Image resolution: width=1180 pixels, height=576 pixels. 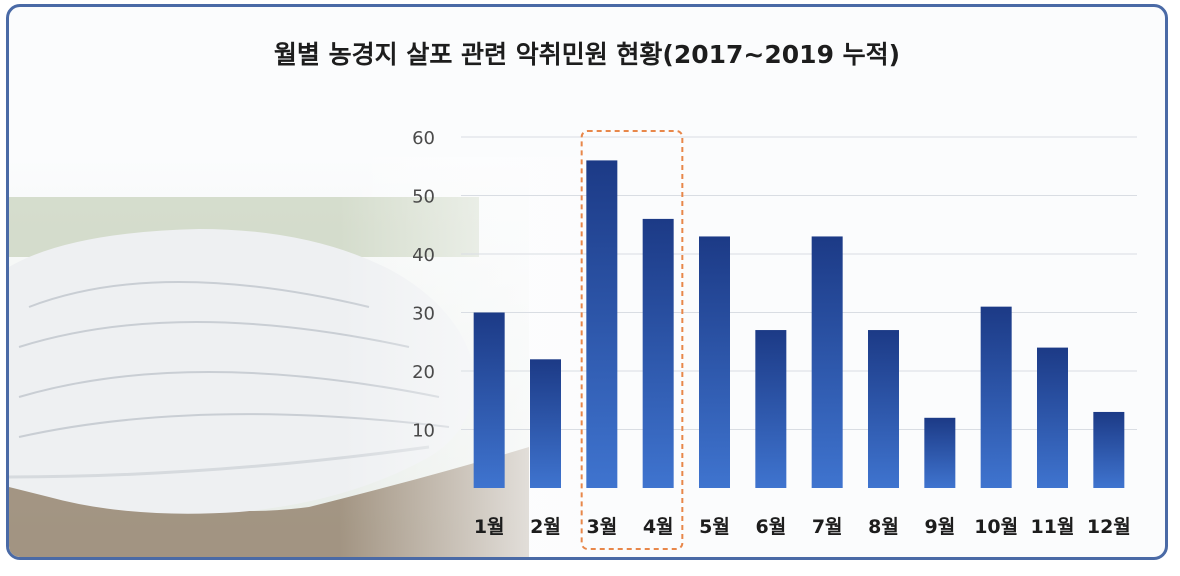 What do you see at coordinates (827, 527) in the screenshot?
I see `x-tick-label: 7월` at bounding box center [827, 527].